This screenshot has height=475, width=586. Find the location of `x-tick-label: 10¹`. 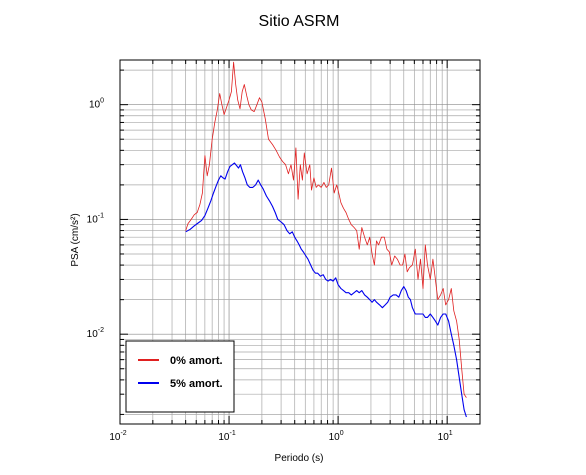

x-tick-label: 10¹ is located at coordinates (445, 436).